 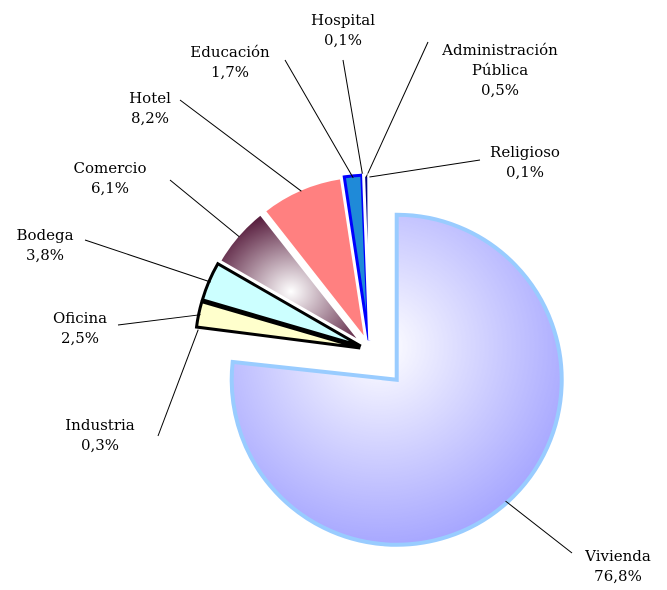 I want to click on slice-value: 0,3%, so click(x=100, y=445).